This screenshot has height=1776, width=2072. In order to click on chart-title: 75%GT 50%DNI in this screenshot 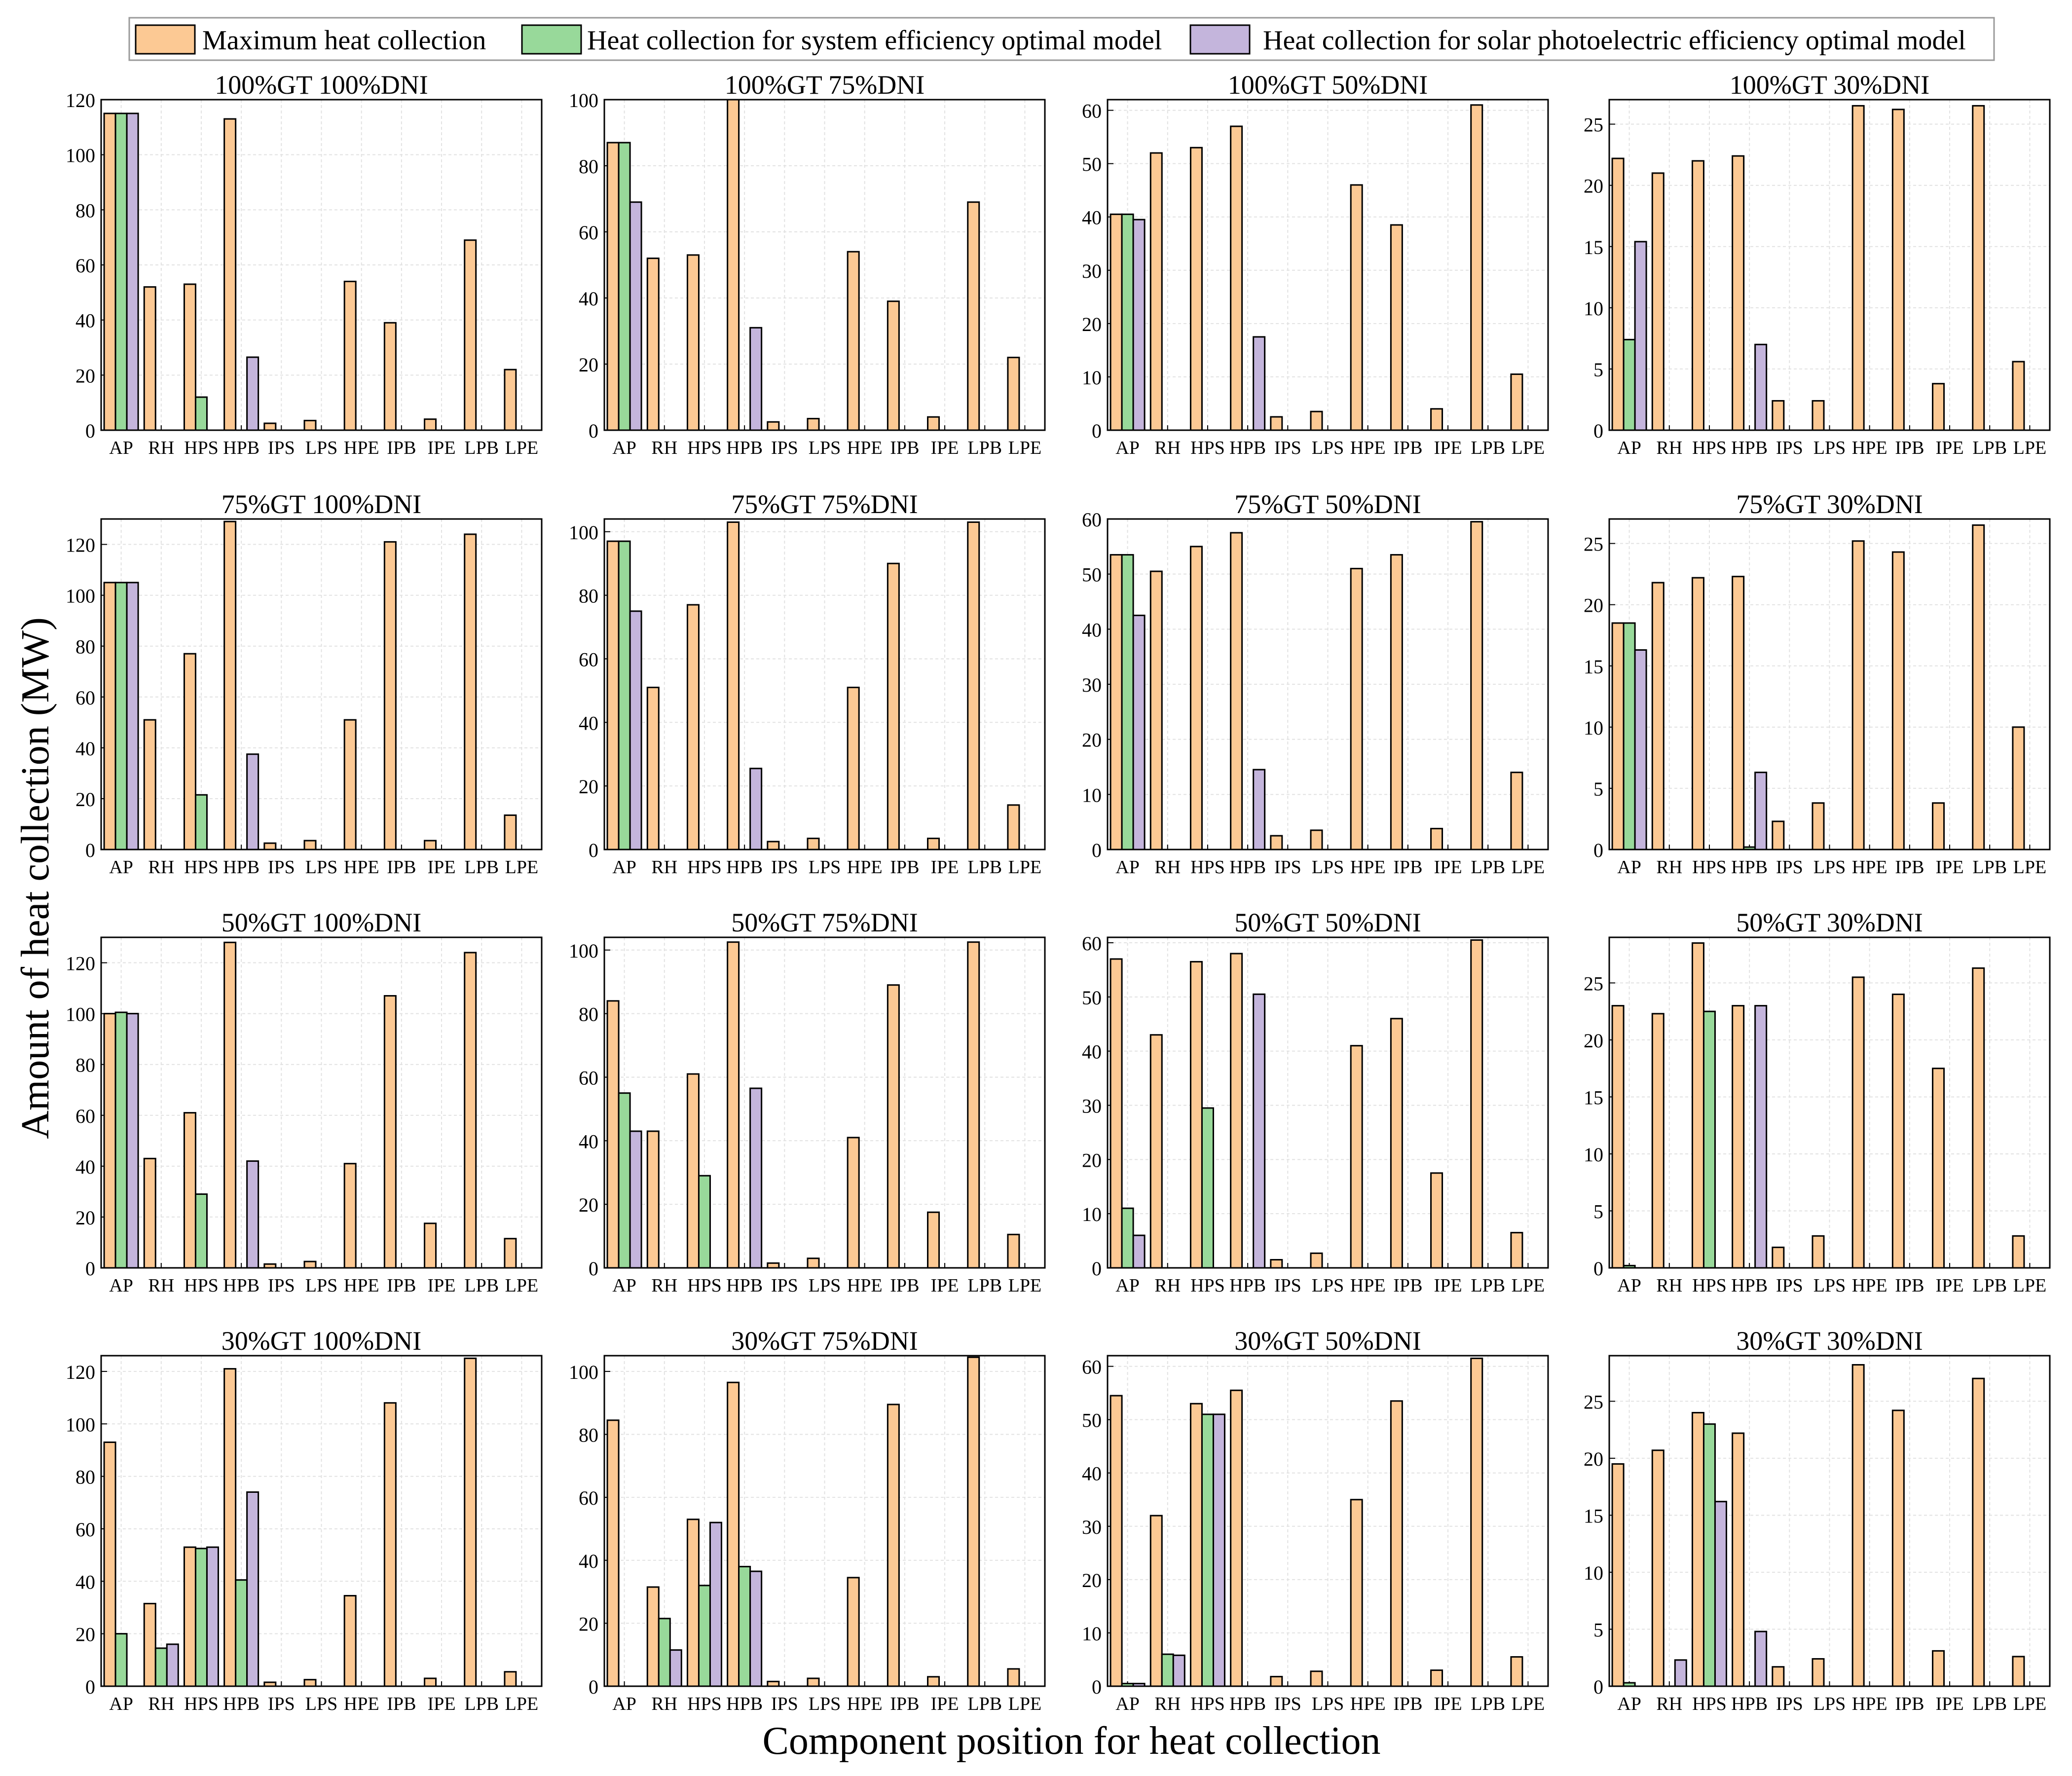, I will do `click(1328, 504)`.